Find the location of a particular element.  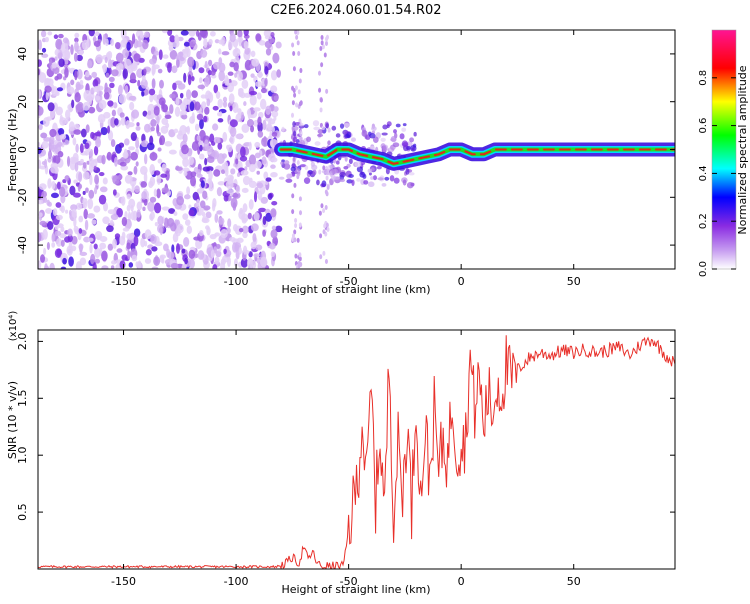

colorbar-ticks: 0.0 0.2 0.4 0.6 0.8 is located at coordinates (717, 173).